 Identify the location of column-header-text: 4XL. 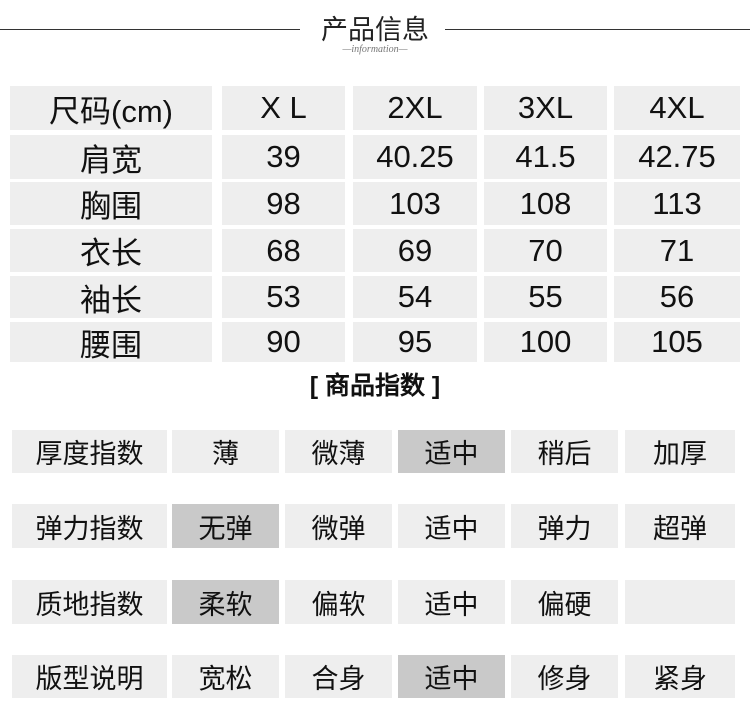
(677, 107).